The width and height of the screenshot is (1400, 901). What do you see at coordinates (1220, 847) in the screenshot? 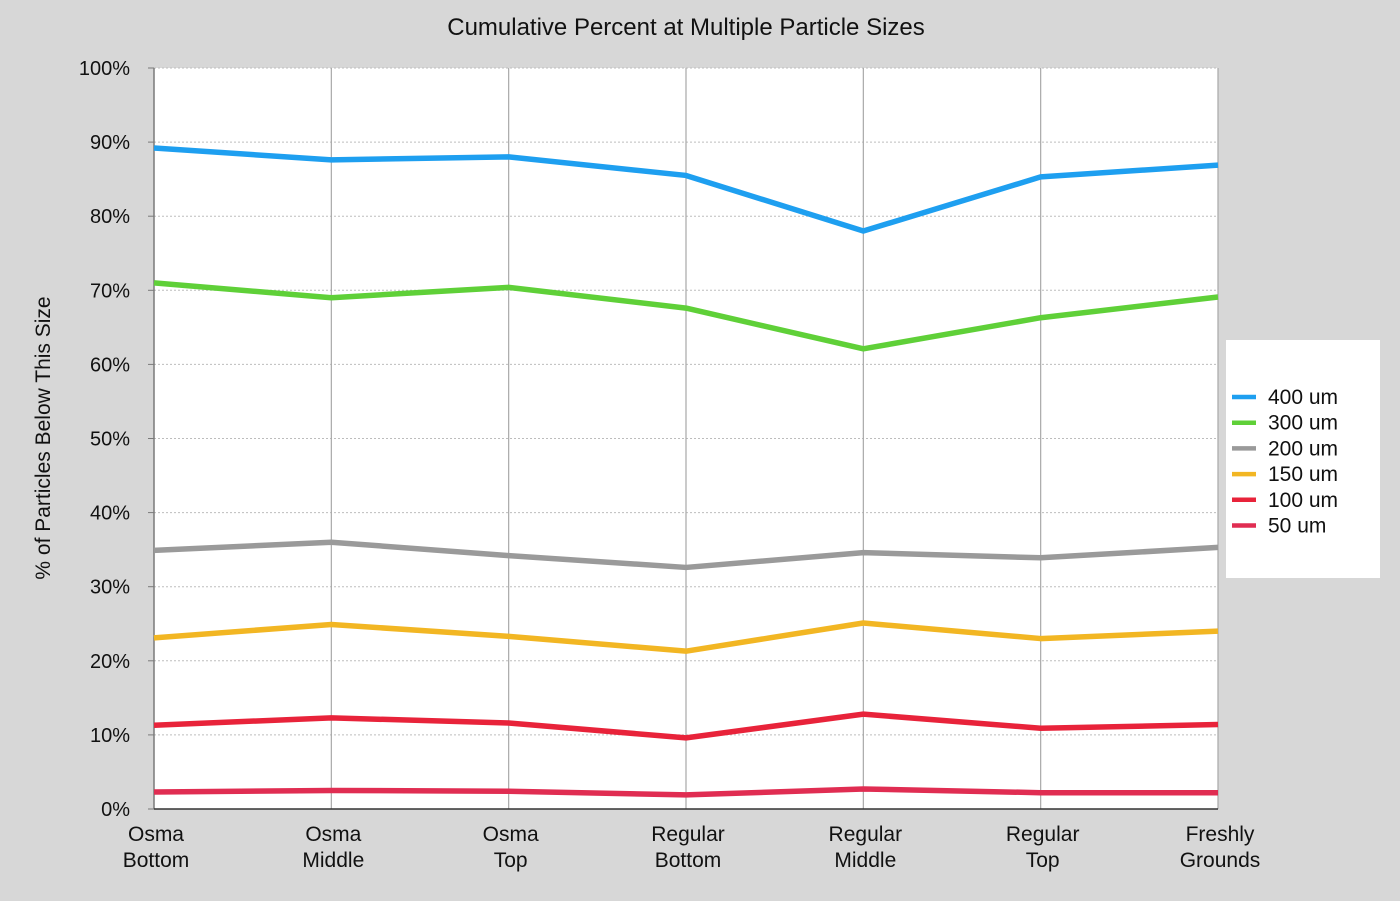
I see `x-tick-label: Freshly Grounds` at bounding box center [1220, 847].